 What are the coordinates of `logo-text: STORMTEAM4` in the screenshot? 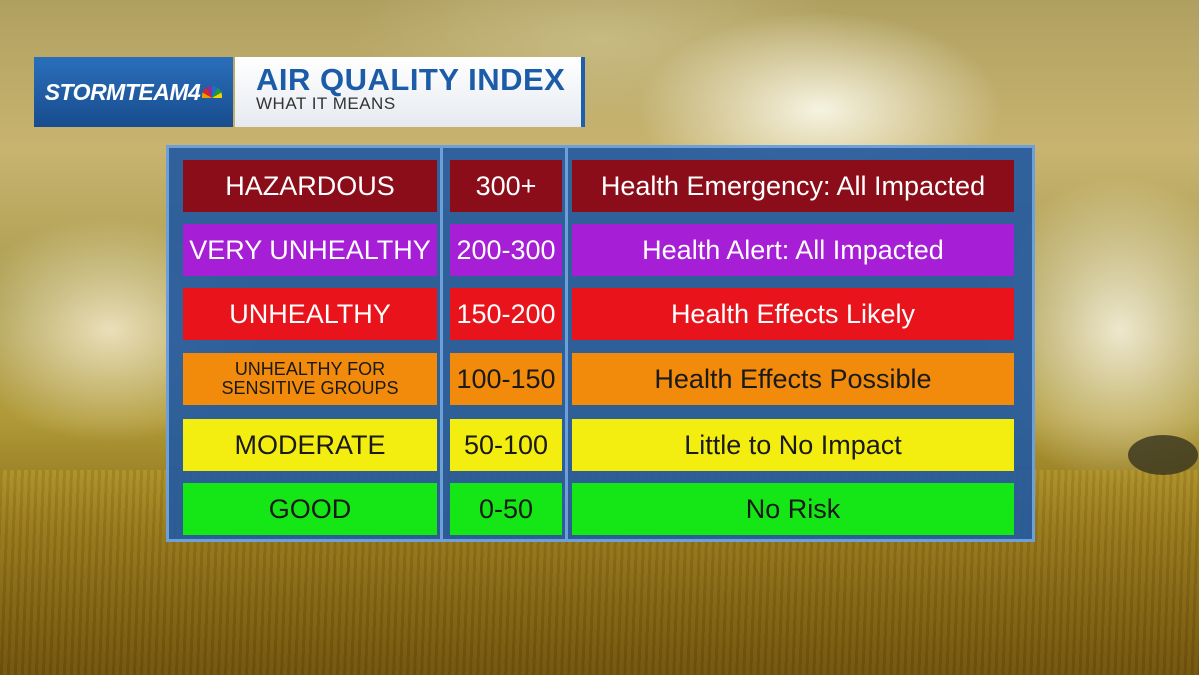 It's located at (122, 91).